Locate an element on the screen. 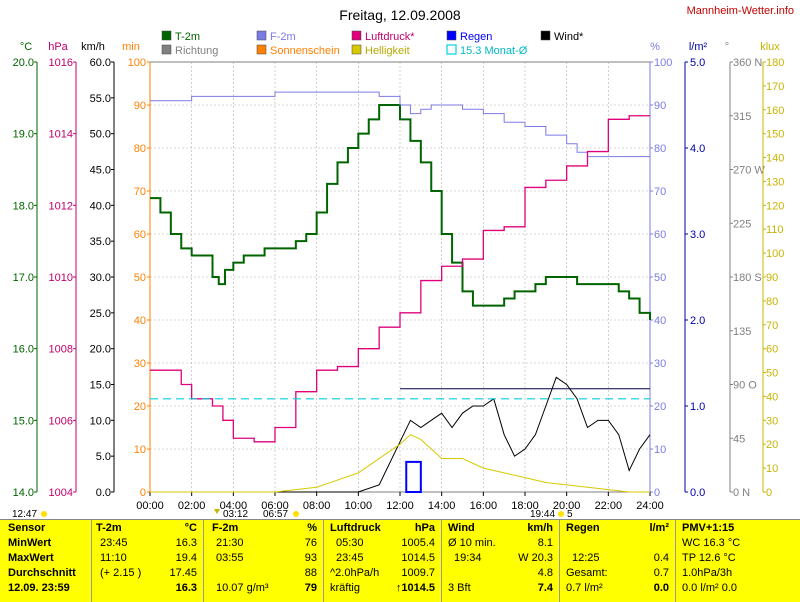 The image size is (800, 602). druck-header: Luftdruck is located at coordinates (355, 528).